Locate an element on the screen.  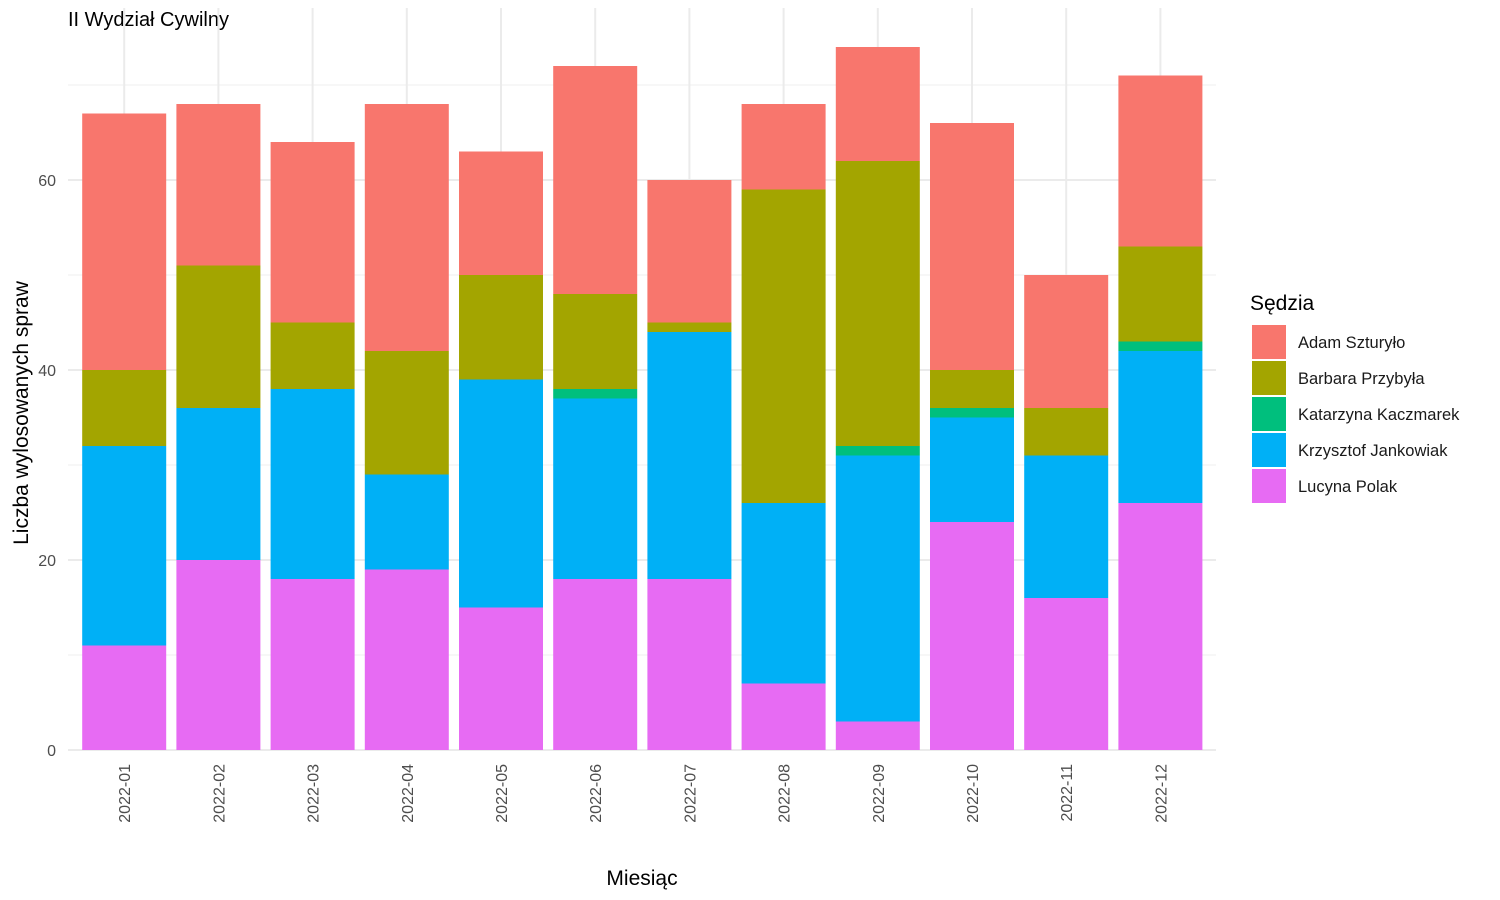
x-axis-title: Miesiąc is located at coordinates (641, 878).